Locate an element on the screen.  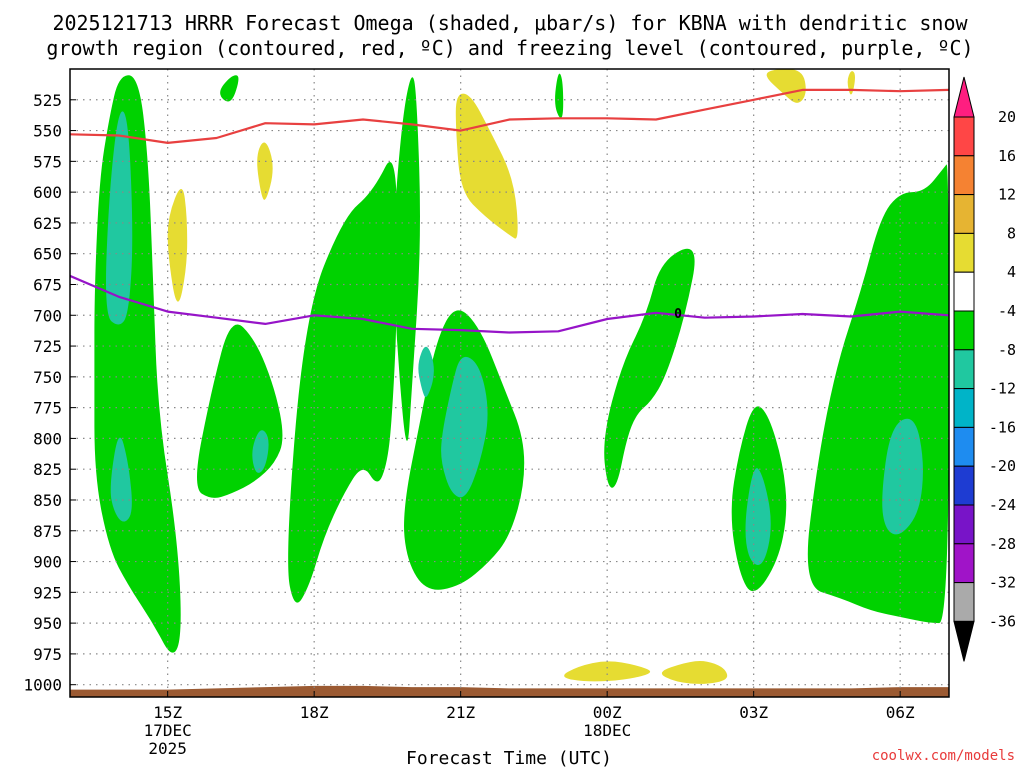
colorbar-label: 4 is located at coordinates (1011, 272).